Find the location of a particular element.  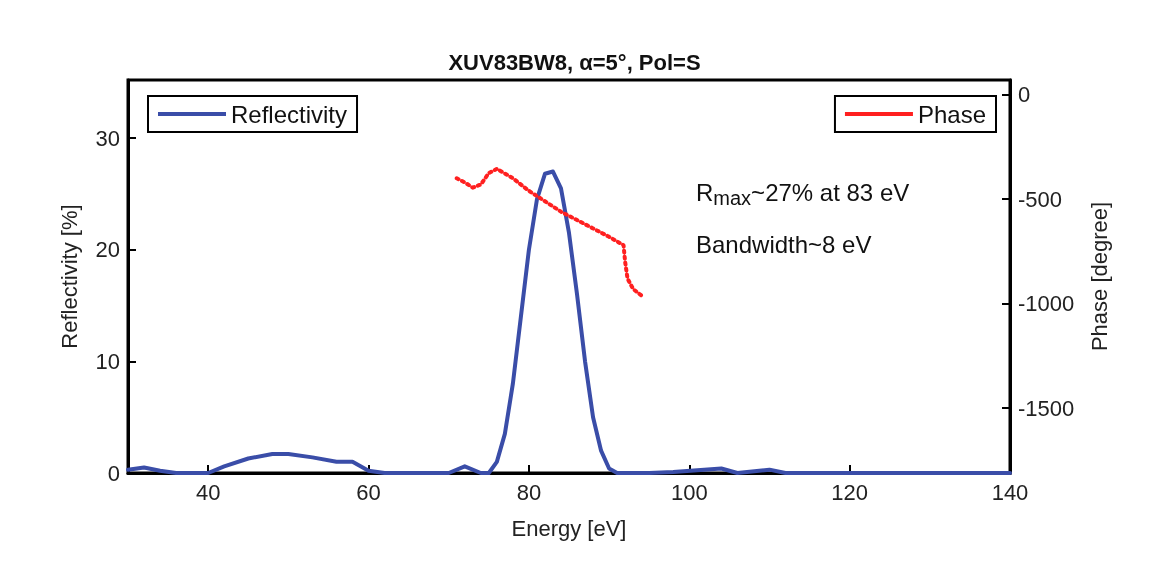

x-tick-label: 40 is located at coordinates (208, 492).